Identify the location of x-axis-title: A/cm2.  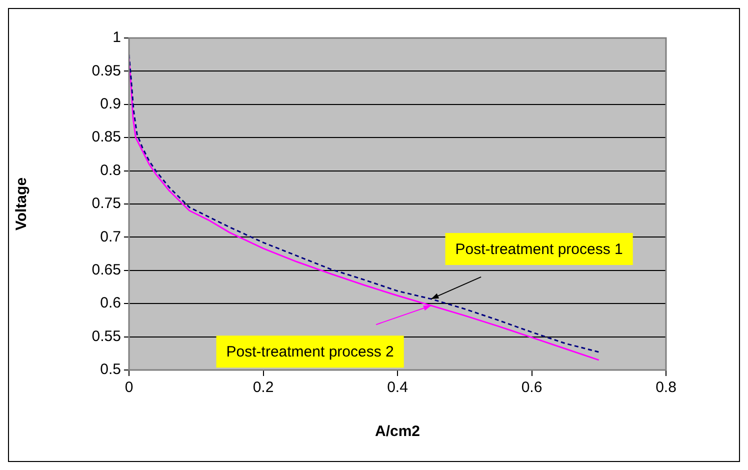
(397, 431).